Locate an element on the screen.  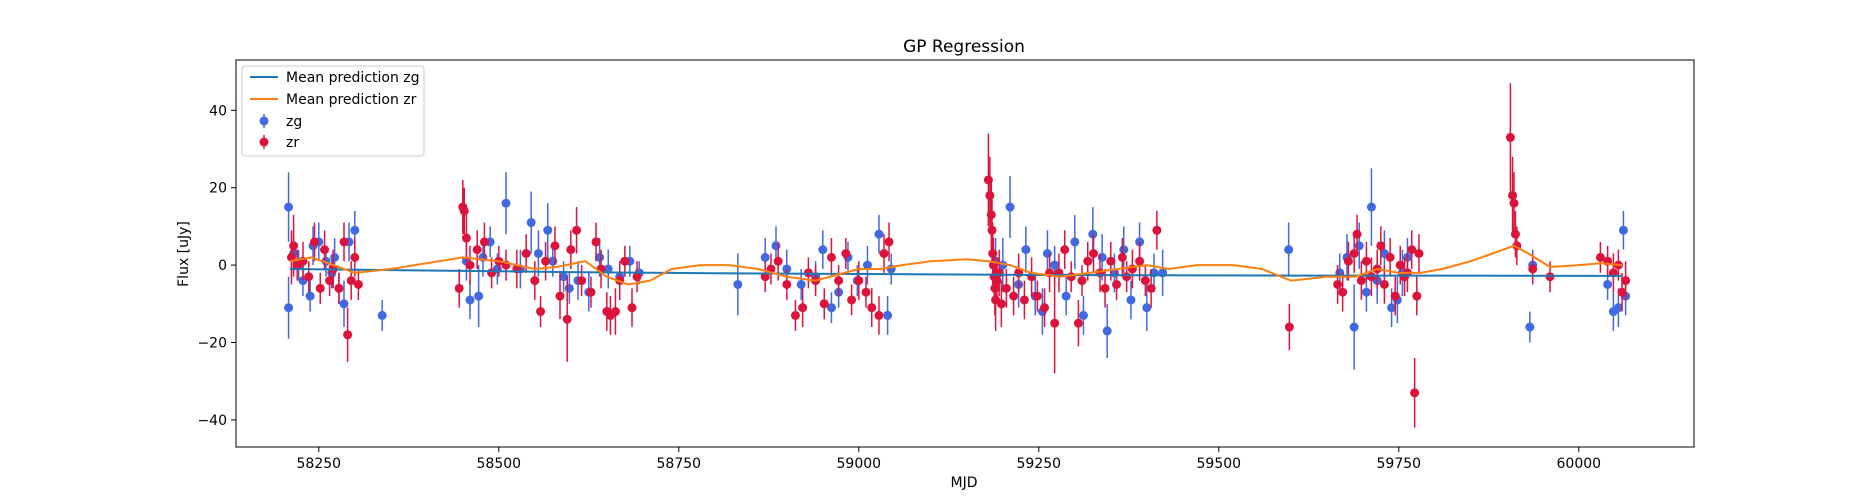
y-tick-label: −40 is located at coordinates (212, 421).